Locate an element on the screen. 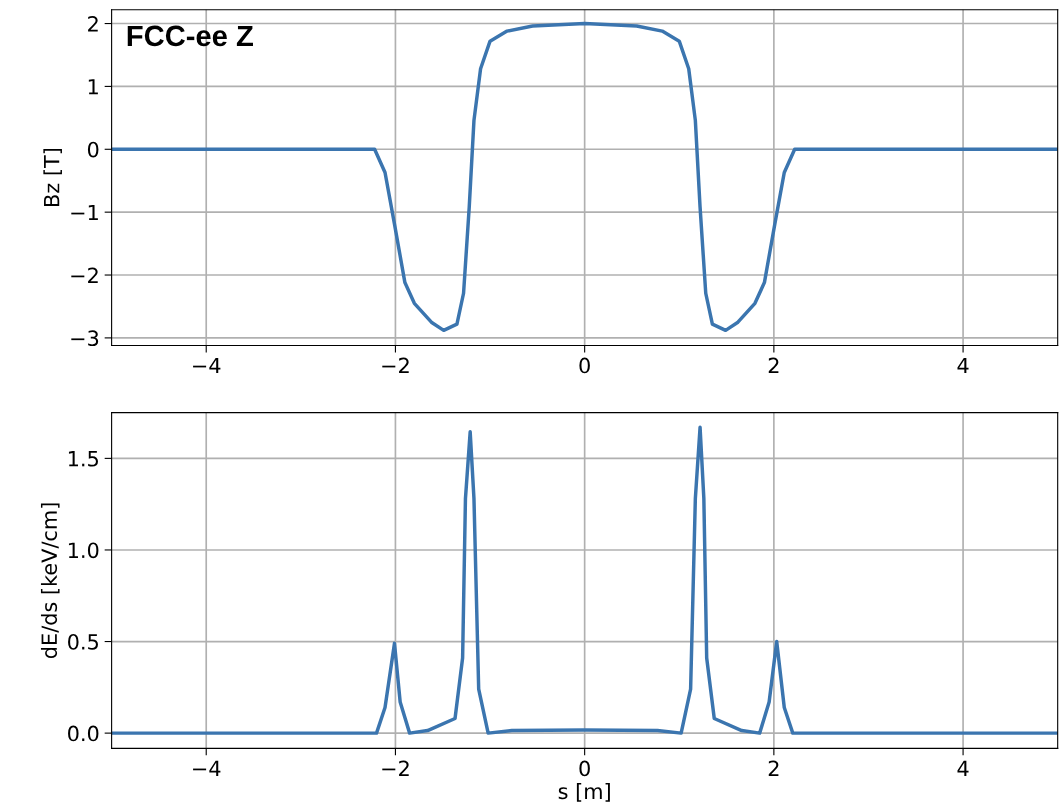 This screenshot has height=809, width=1063. y-tick-label: 0 is located at coordinates (93, 149).